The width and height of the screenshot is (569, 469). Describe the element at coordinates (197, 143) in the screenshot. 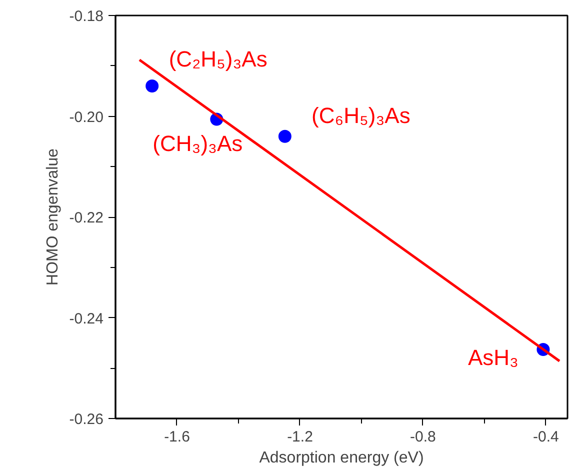

I see `annotation: (CH₃)₃As` at that location.